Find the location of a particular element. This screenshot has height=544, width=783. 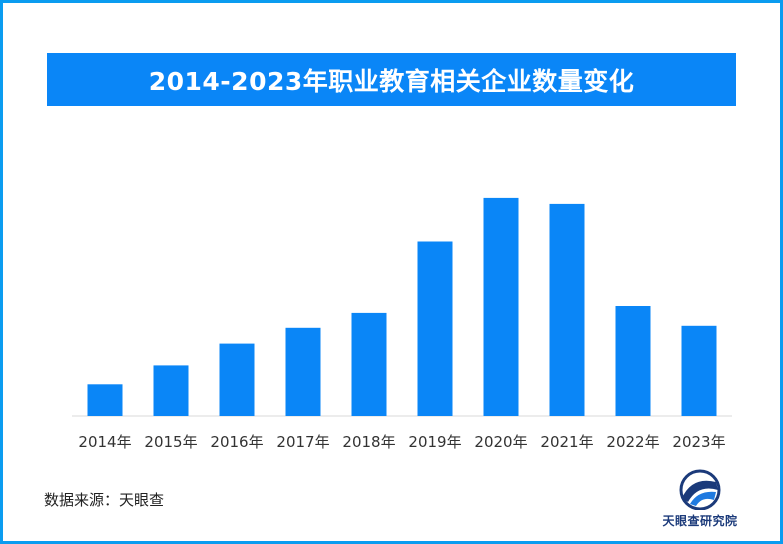

x-tick-label: 2021年 is located at coordinates (566, 442).